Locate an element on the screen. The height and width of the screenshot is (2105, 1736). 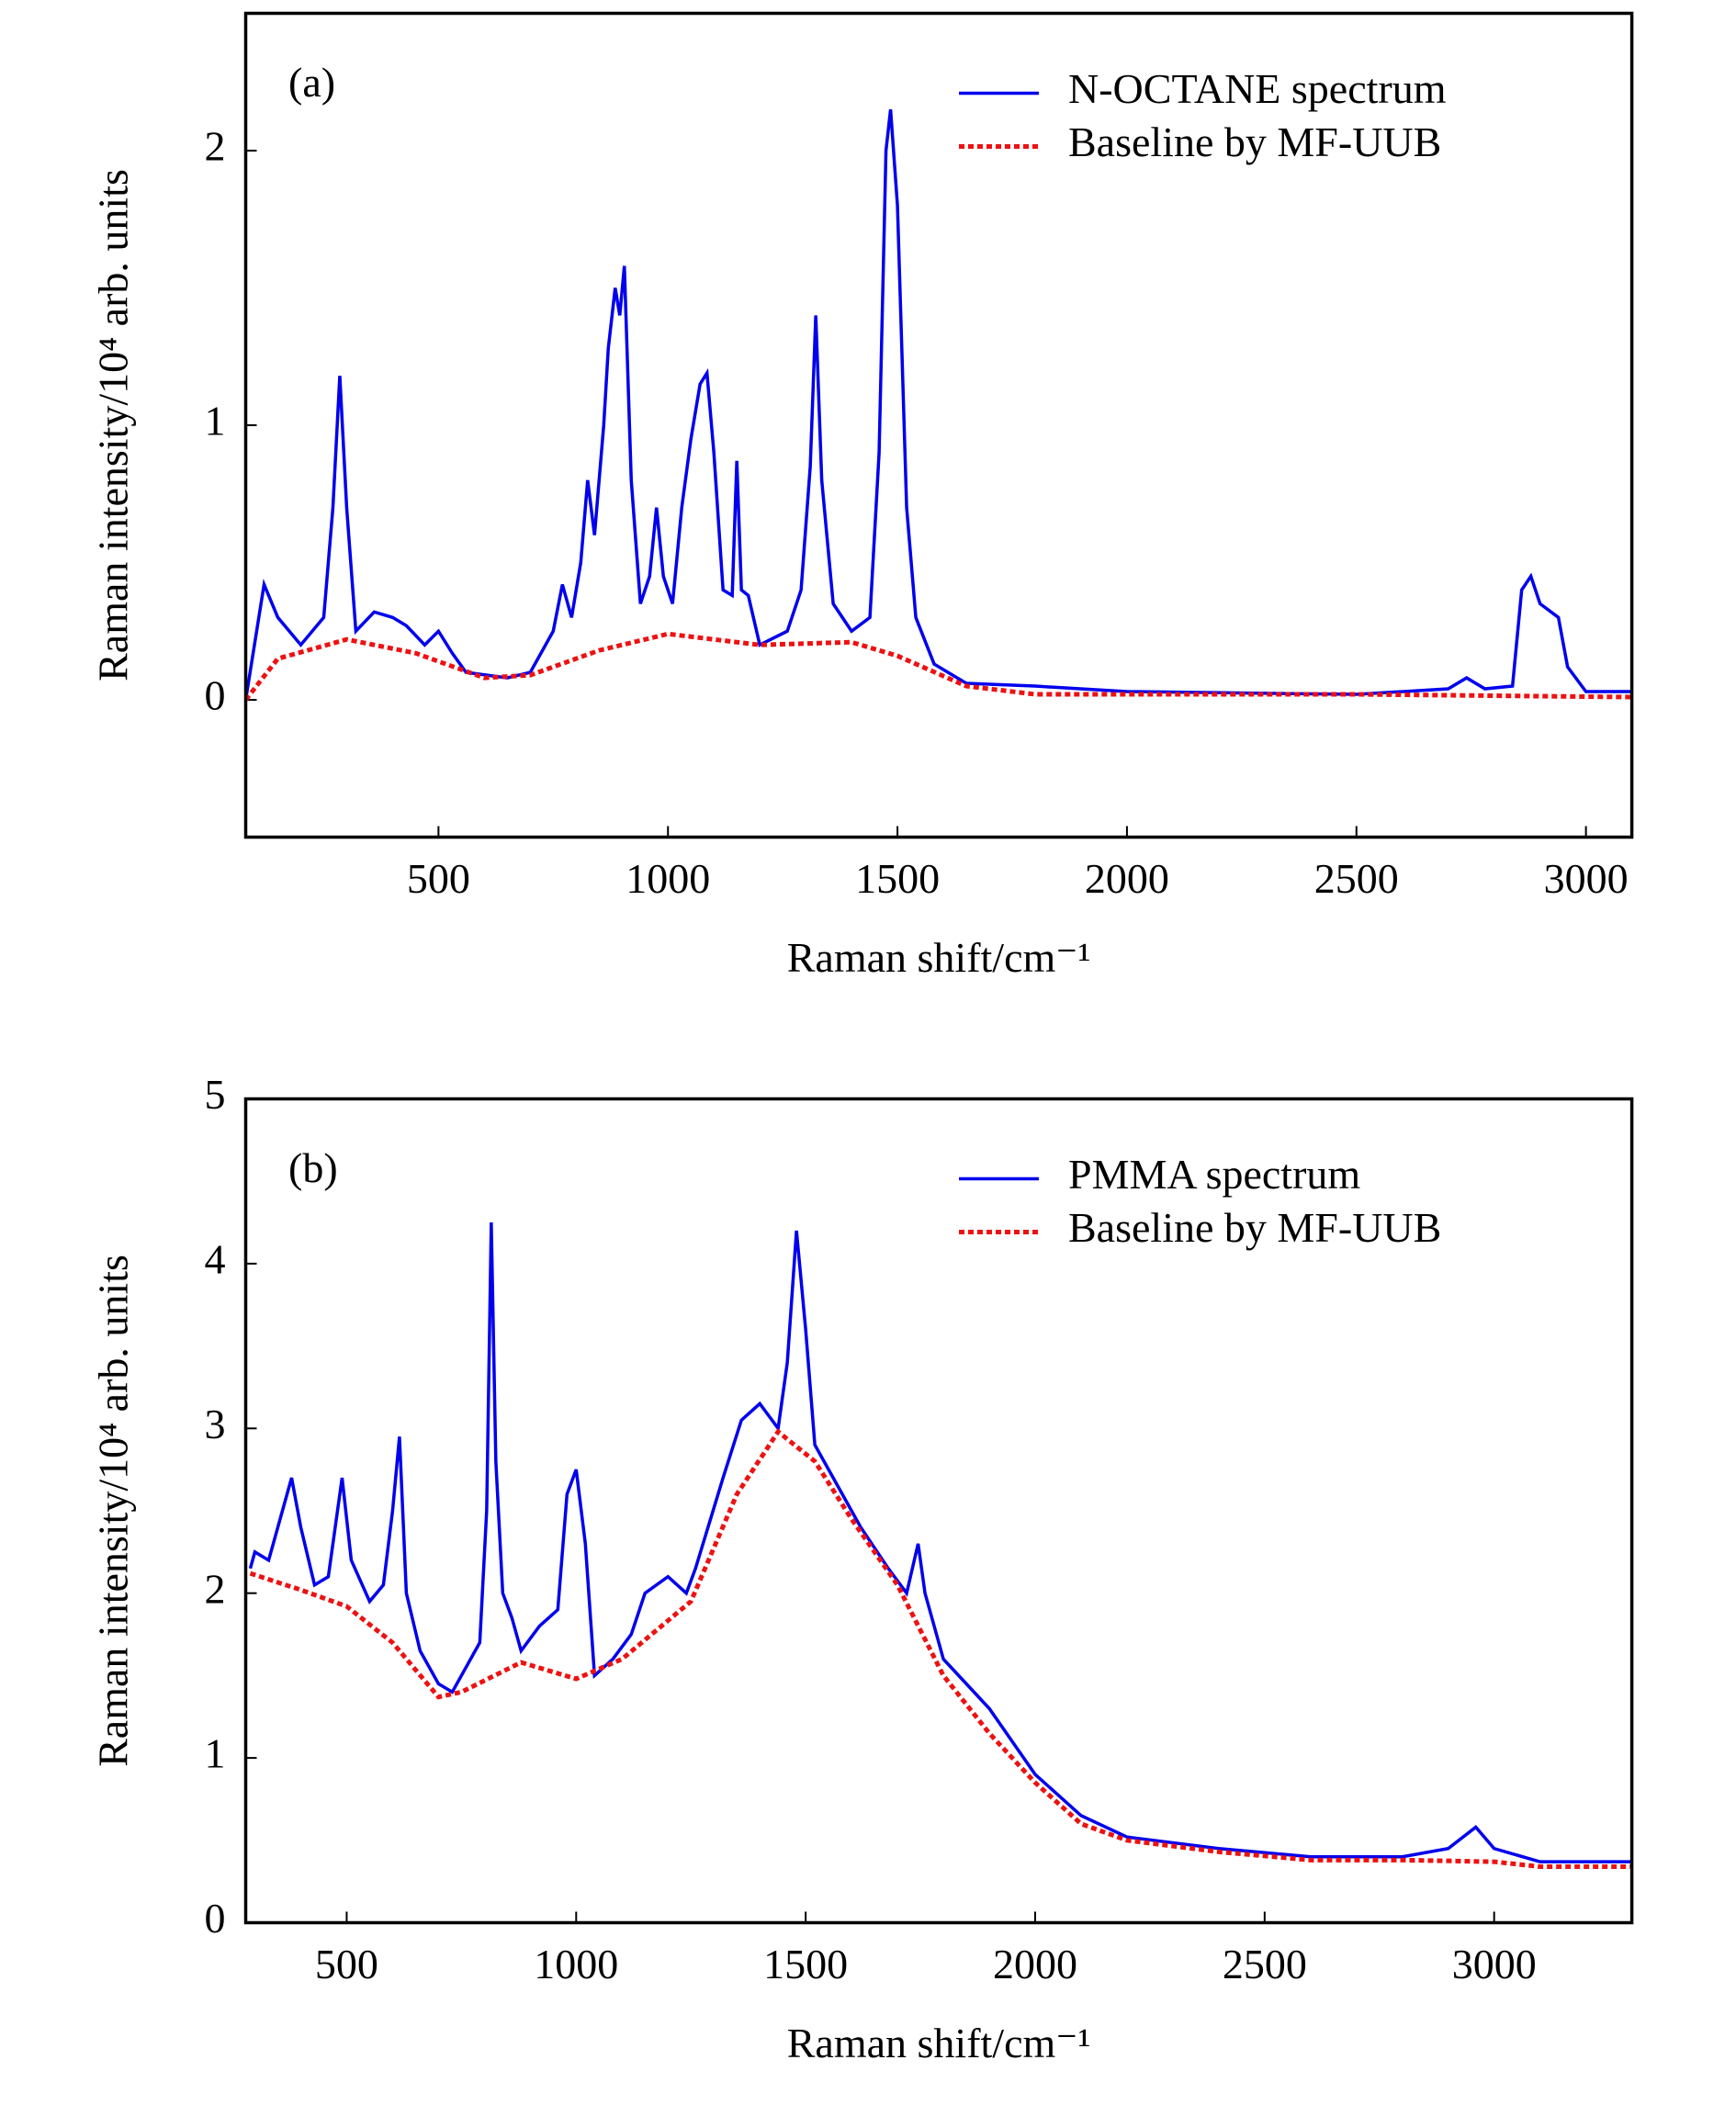
legend-label: N-OCTANE spectrum is located at coordinates (1257, 88).